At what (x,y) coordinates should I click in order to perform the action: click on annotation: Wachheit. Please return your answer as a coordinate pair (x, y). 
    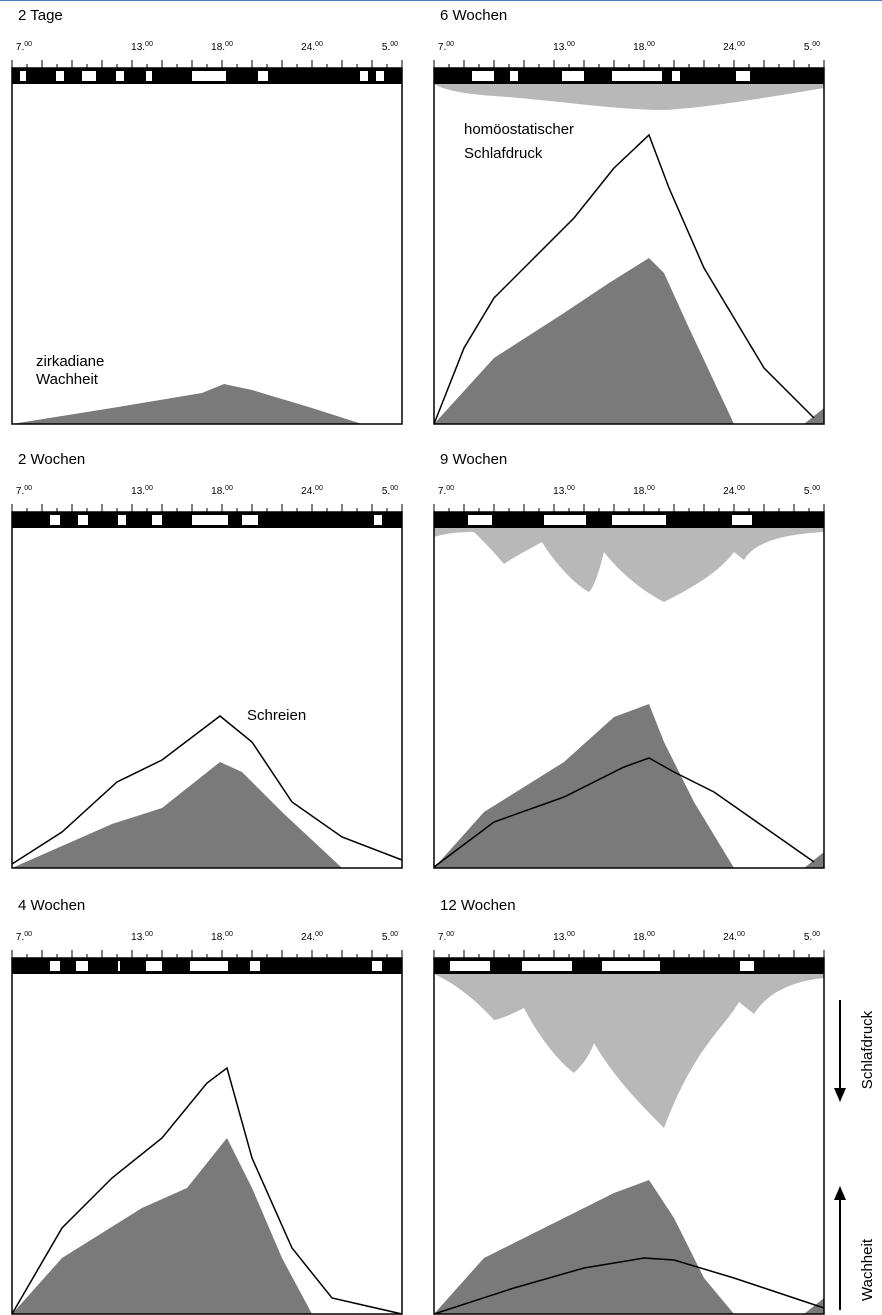
    Looking at the image, I should click on (67, 379).